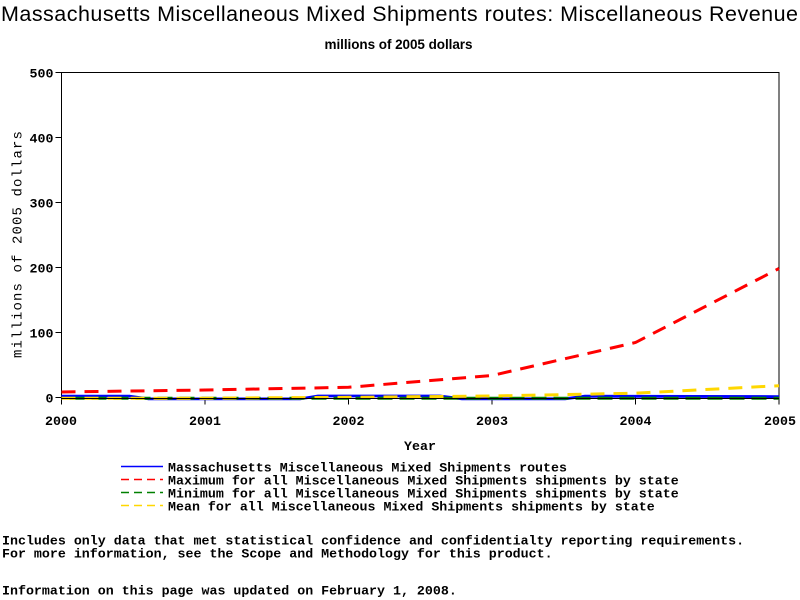  I want to click on svg-text: 300, so click(42, 204).